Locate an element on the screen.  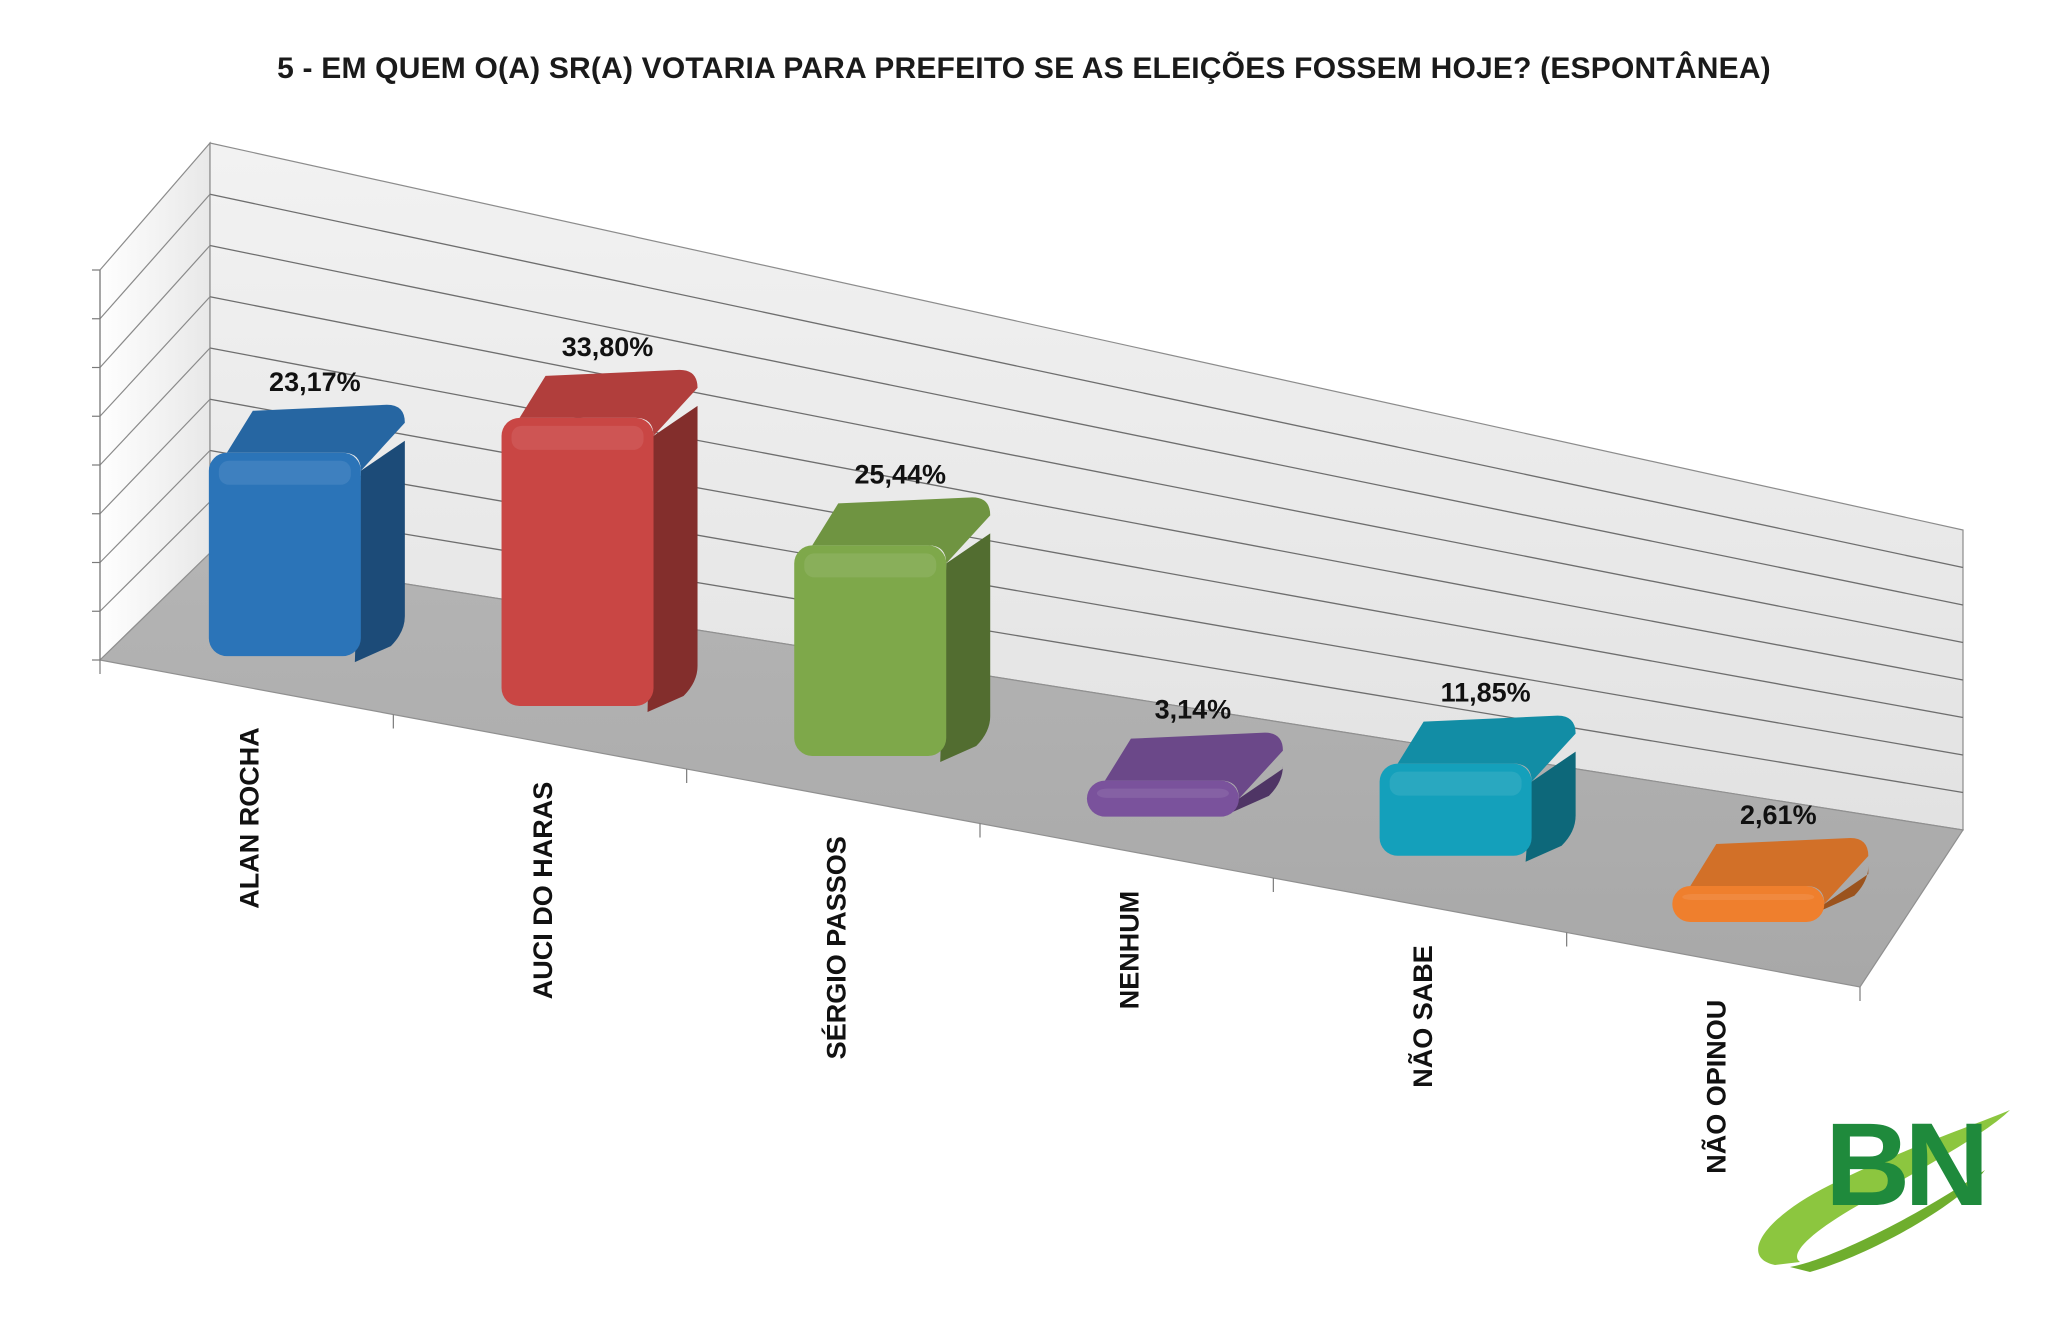
data-label: 23,17% is located at coordinates (315, 382).